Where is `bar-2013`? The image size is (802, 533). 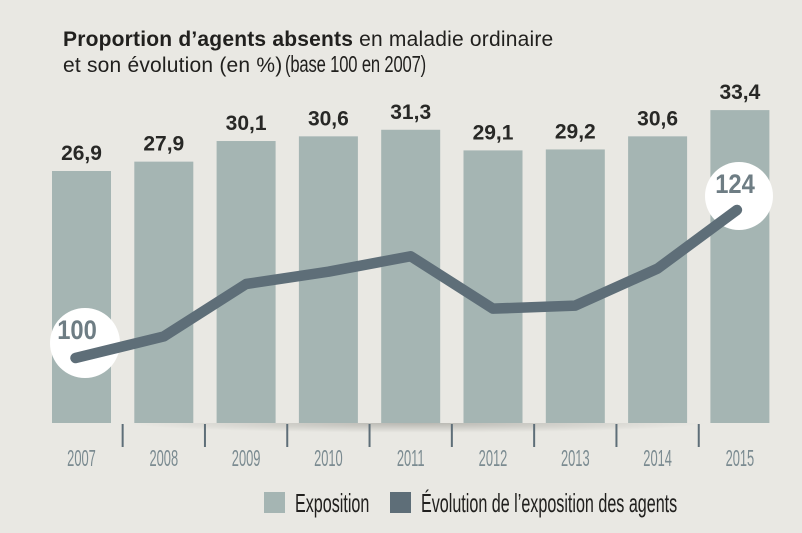
bar-2013 is located at coordinates (575, 286).